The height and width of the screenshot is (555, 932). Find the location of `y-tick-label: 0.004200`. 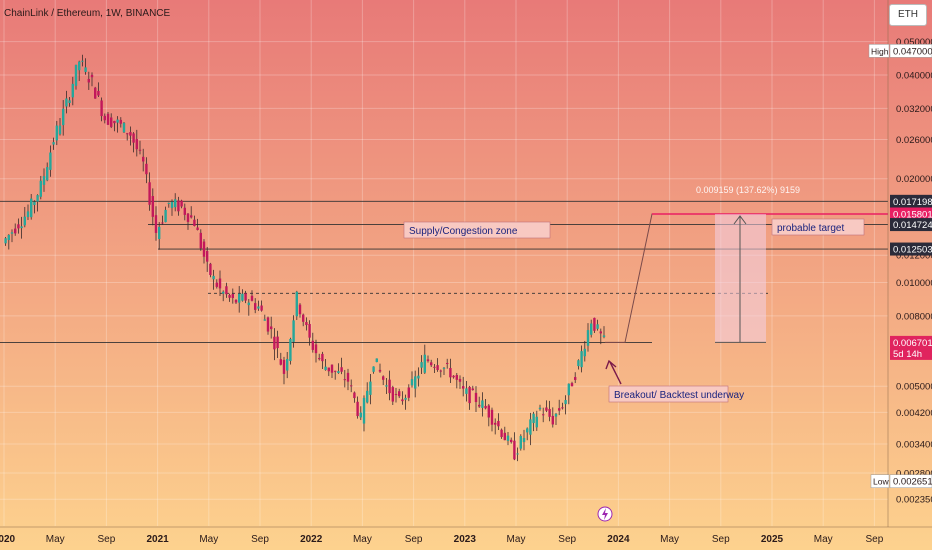

y-tick-label: 0.004200 is located at coordinates (914, 413).